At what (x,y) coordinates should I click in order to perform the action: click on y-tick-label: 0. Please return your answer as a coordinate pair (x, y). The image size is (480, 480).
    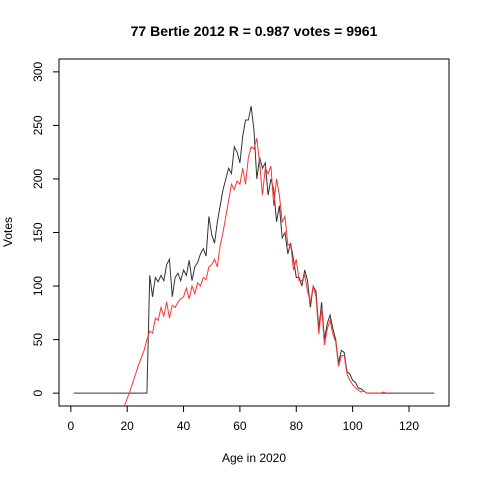
    Looking at the image, I should click on (38, 392).